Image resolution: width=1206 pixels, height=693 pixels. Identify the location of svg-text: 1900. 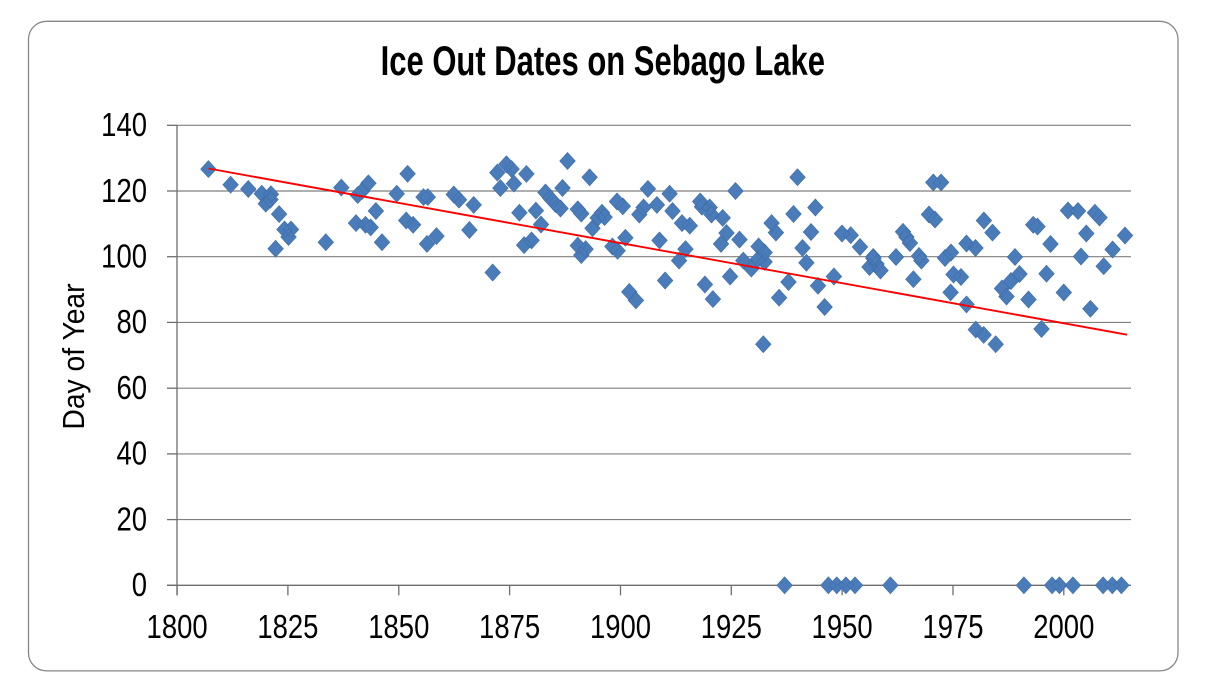
(620, 626).